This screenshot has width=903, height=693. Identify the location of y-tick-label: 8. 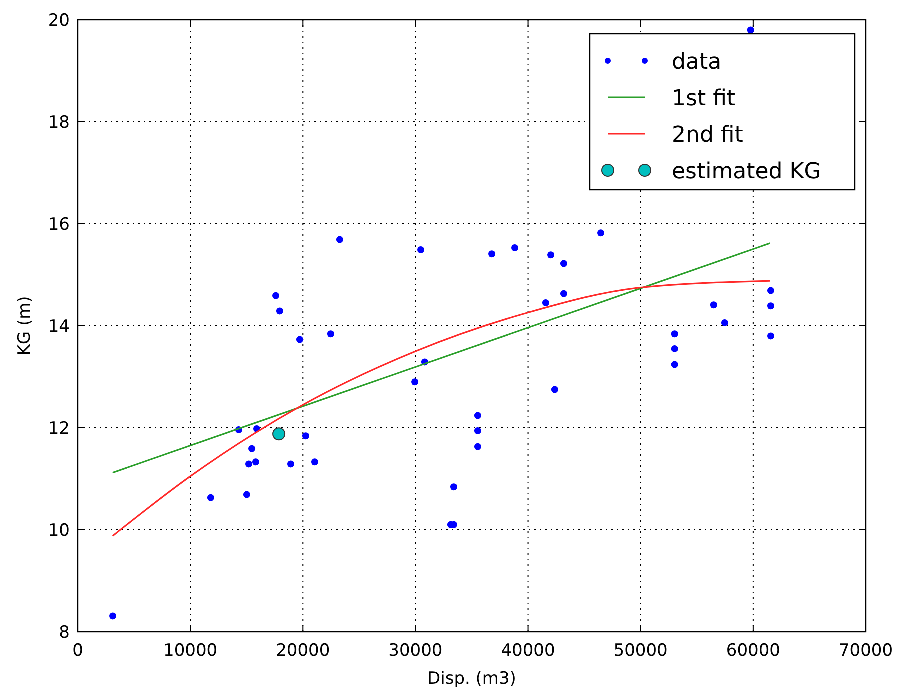
(64, 633).